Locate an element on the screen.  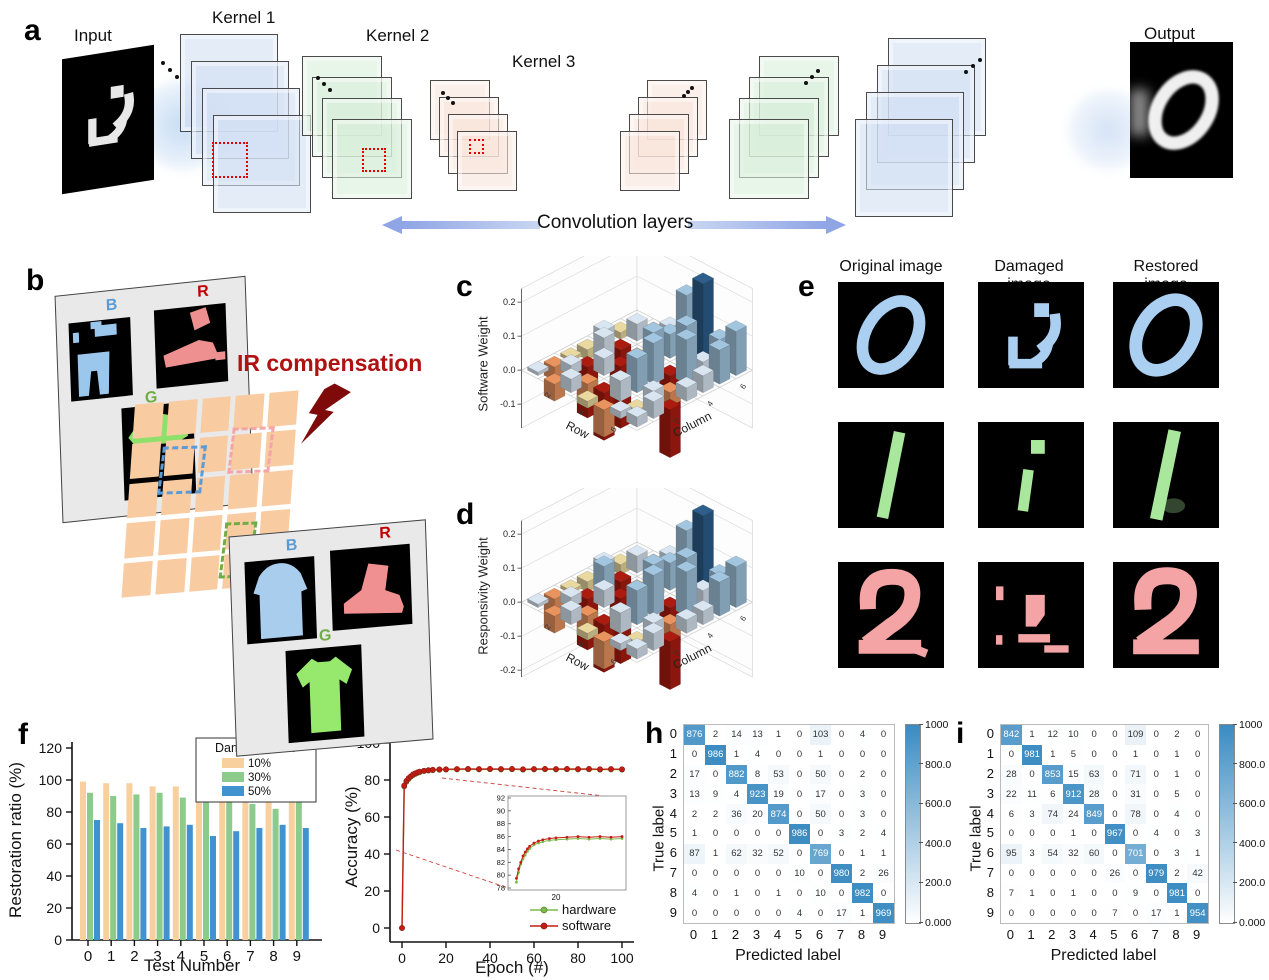
col-tick-label: 0 is located at coordinates (693, 934).